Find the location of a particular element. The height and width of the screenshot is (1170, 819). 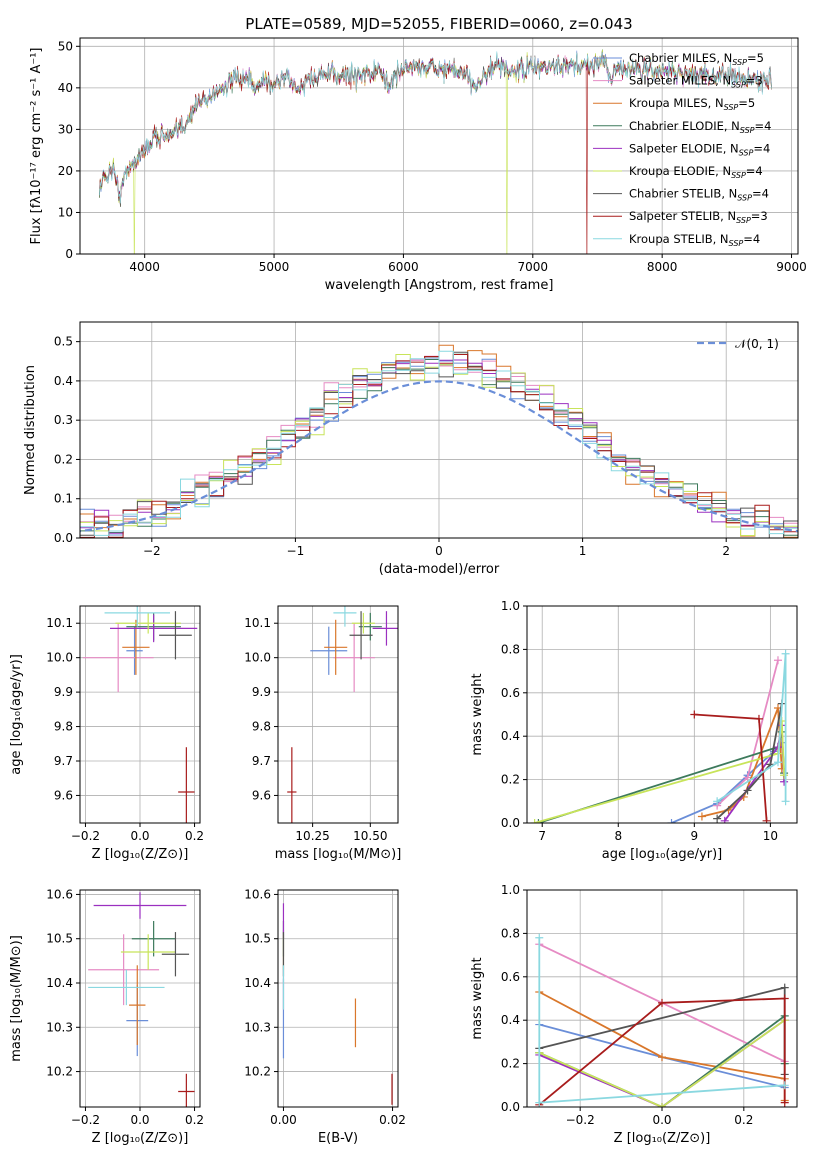

legend-label: Kroupa STELIB, NSSP=4 is located at coordinates (694, 240).